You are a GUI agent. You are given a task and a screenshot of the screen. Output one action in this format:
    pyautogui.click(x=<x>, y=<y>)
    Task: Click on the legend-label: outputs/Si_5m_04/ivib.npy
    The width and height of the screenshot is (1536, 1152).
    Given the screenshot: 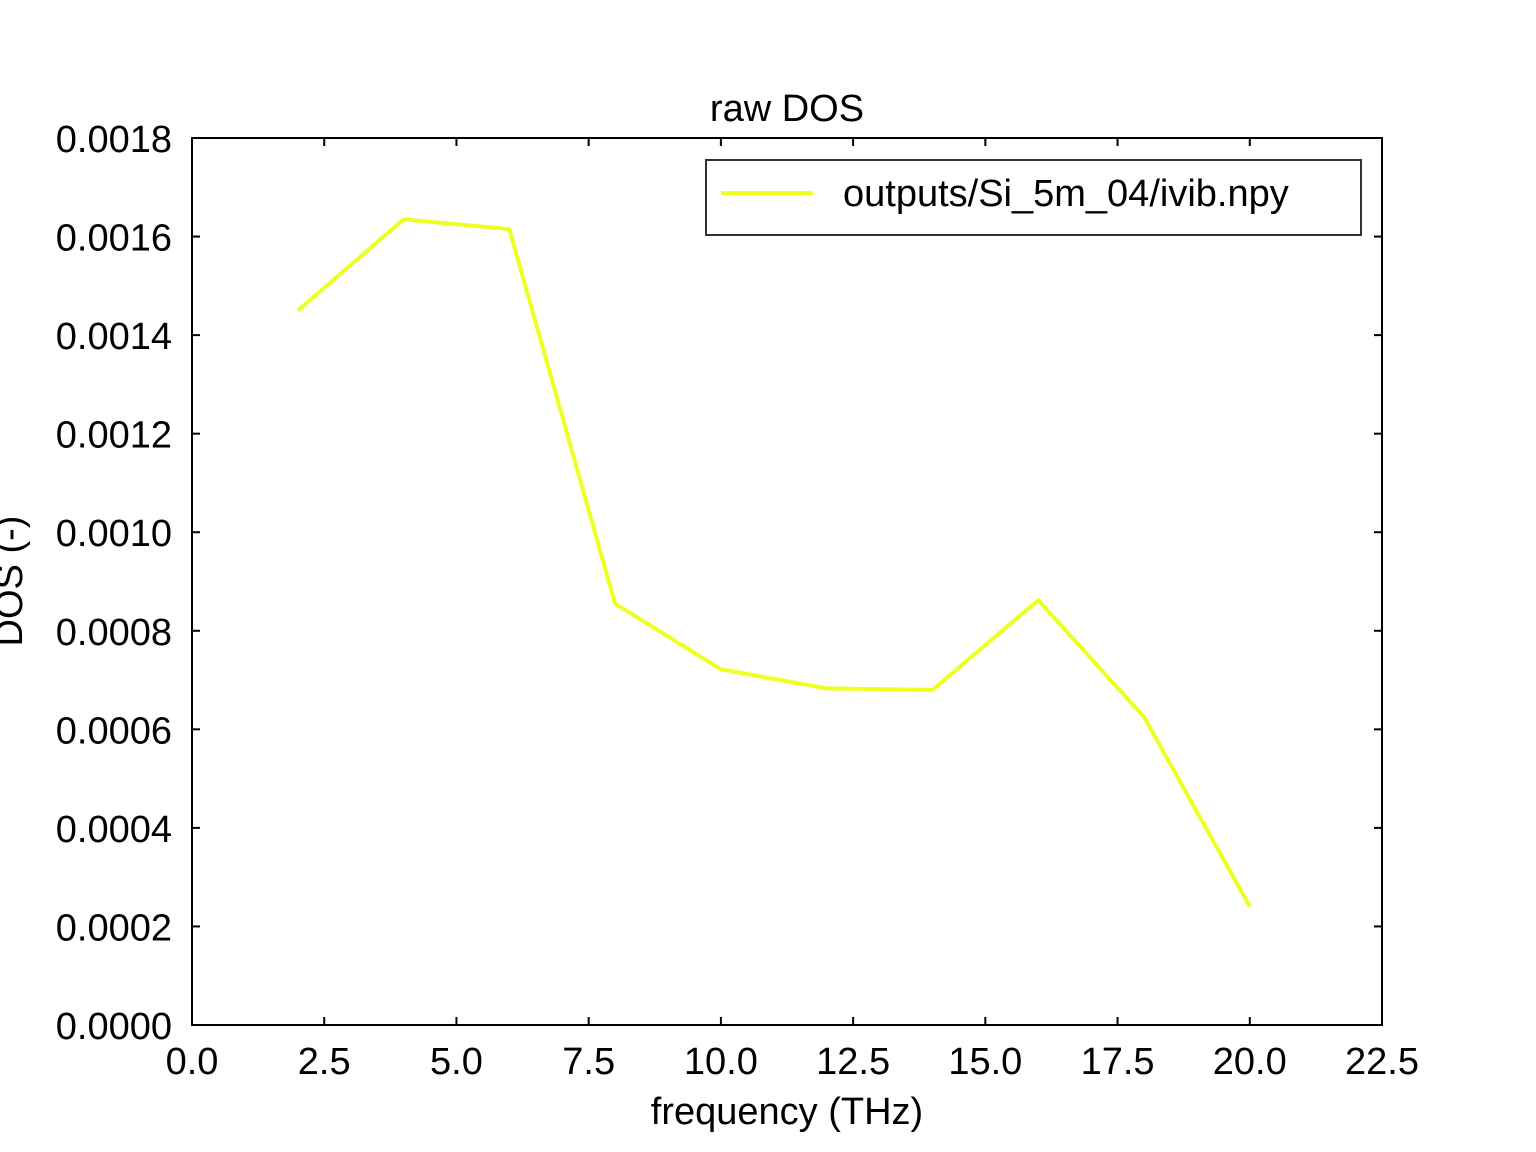 What is the action you would take?
    pyautogui.click(x=1066, y=194)
    